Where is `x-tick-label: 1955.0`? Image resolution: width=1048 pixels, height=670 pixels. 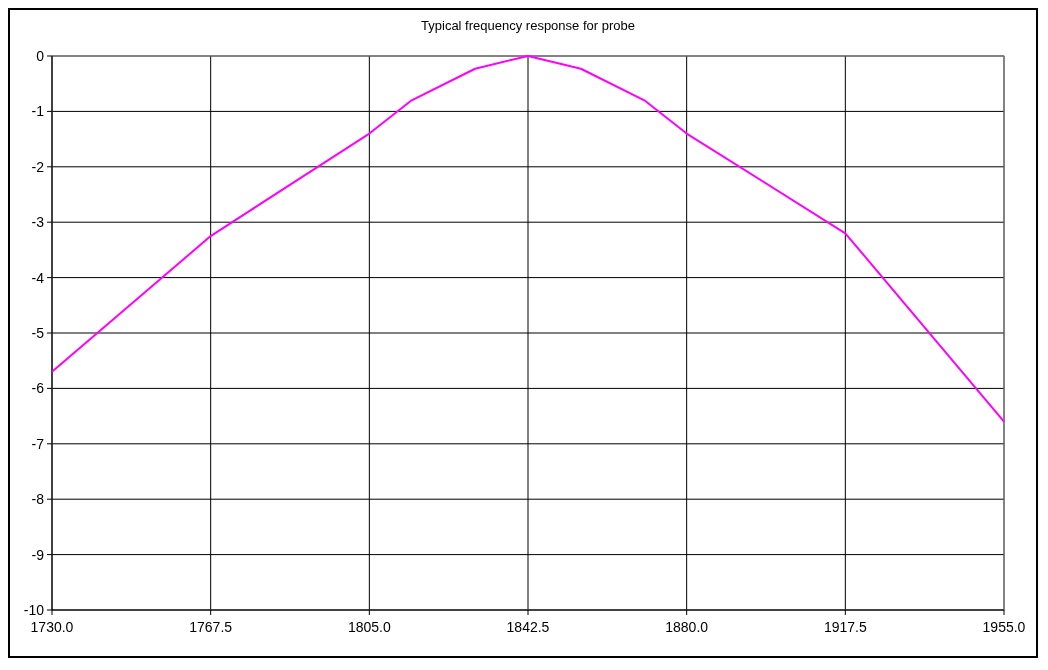 x-tick-label: 1955.0 is located at coordinates (1004, 627).